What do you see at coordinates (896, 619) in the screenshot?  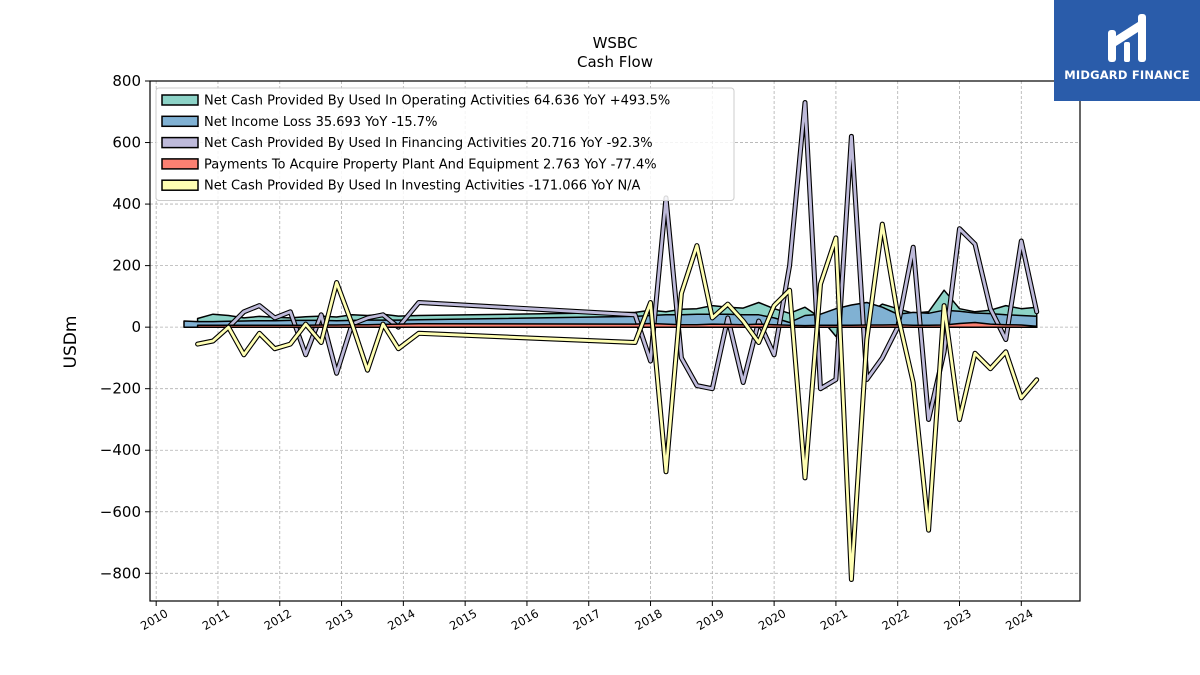 I see `x-tick-label: 2022` at bounding box center [896, 619].